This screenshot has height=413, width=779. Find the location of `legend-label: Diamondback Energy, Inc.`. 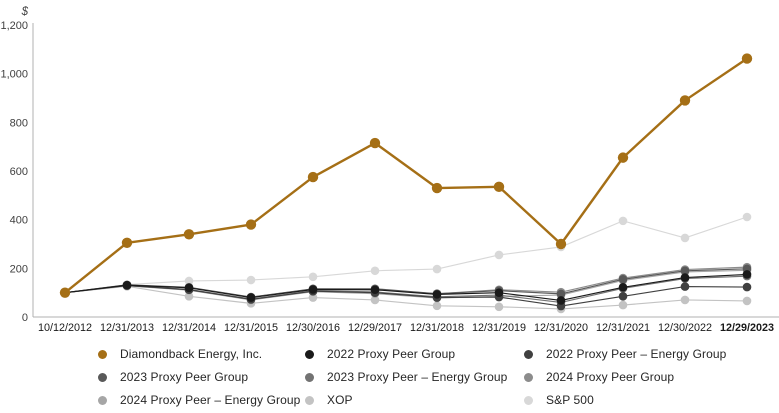

legend-label: Diamondback Energy, Inc. is located at coordinates (191, 354).